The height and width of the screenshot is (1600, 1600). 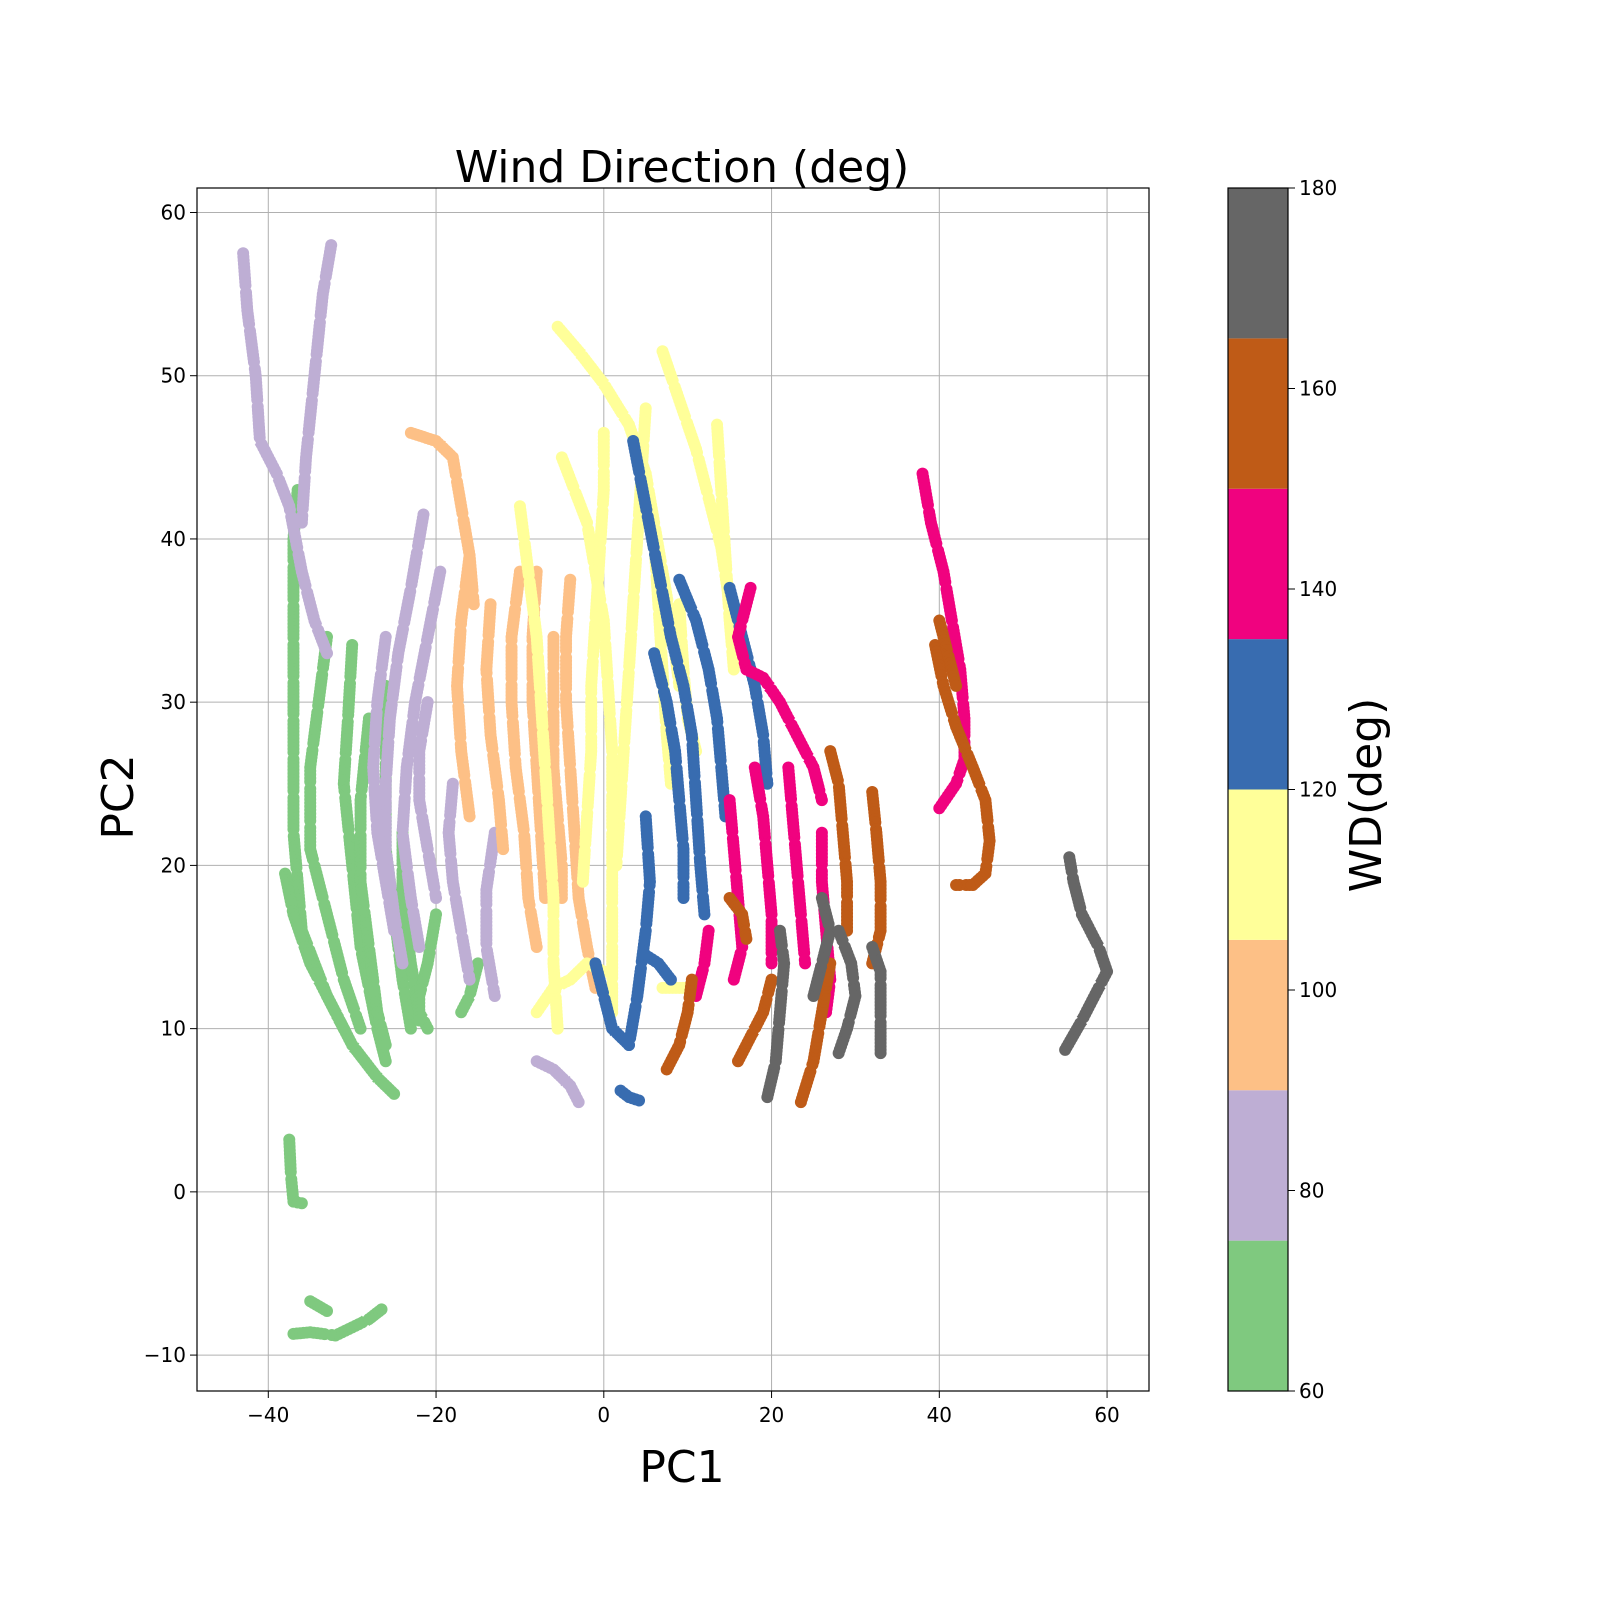 I want to click on colorbar, so click(x=1258, y=789).